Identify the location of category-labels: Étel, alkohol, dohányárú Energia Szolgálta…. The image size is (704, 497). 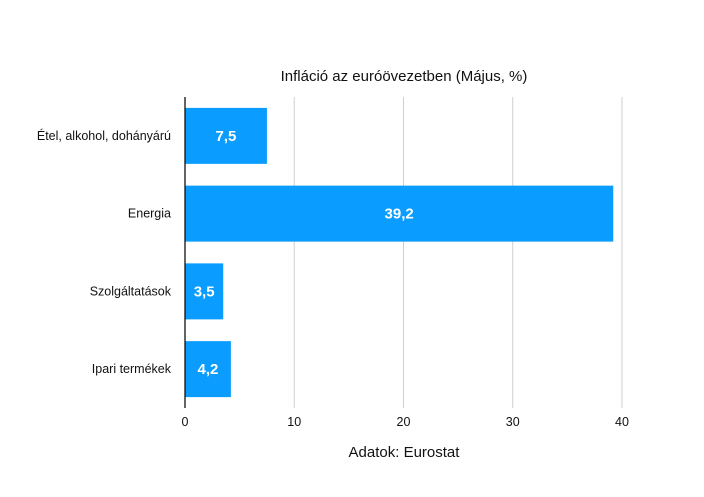
(104, 252).